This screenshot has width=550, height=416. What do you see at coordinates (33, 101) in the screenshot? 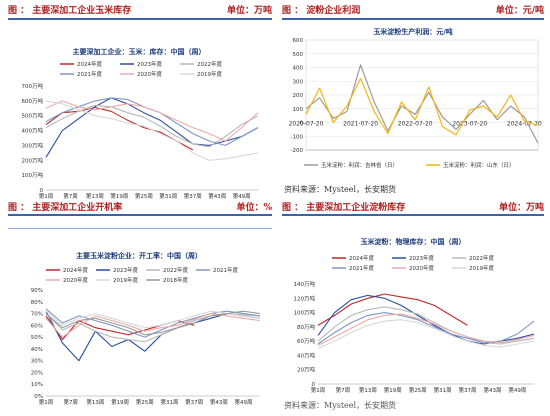
I see `y-tick-label: 600万吨` at bounding box center [33, 101].